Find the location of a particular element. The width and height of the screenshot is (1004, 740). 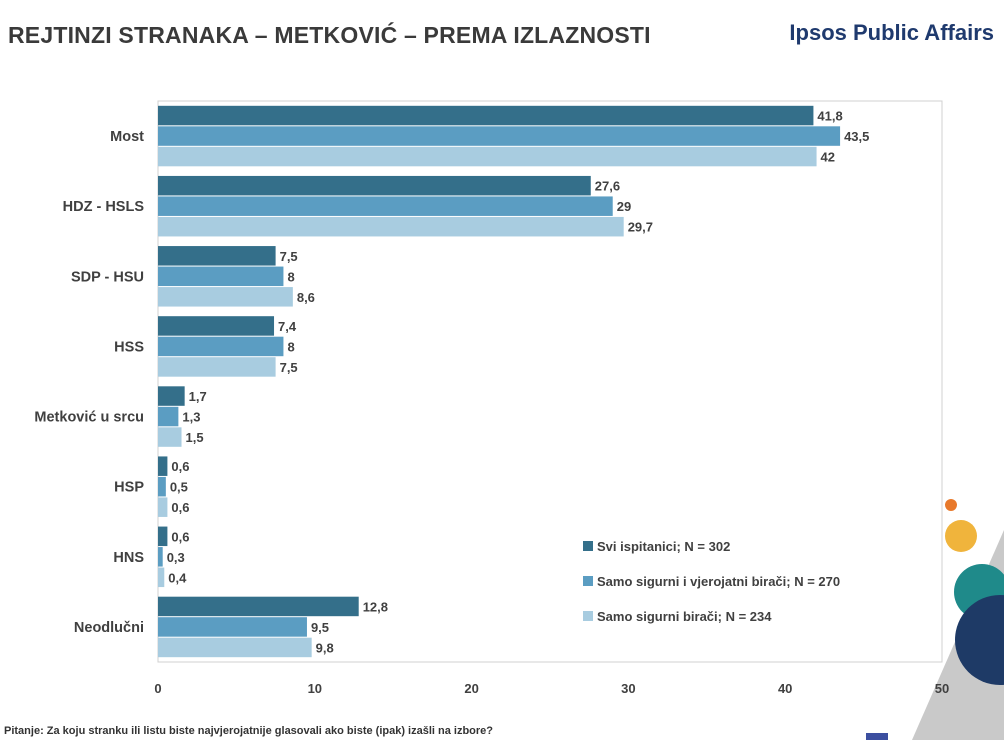

data-label-series-2: 43,5 is located at coordinates (856, 136).